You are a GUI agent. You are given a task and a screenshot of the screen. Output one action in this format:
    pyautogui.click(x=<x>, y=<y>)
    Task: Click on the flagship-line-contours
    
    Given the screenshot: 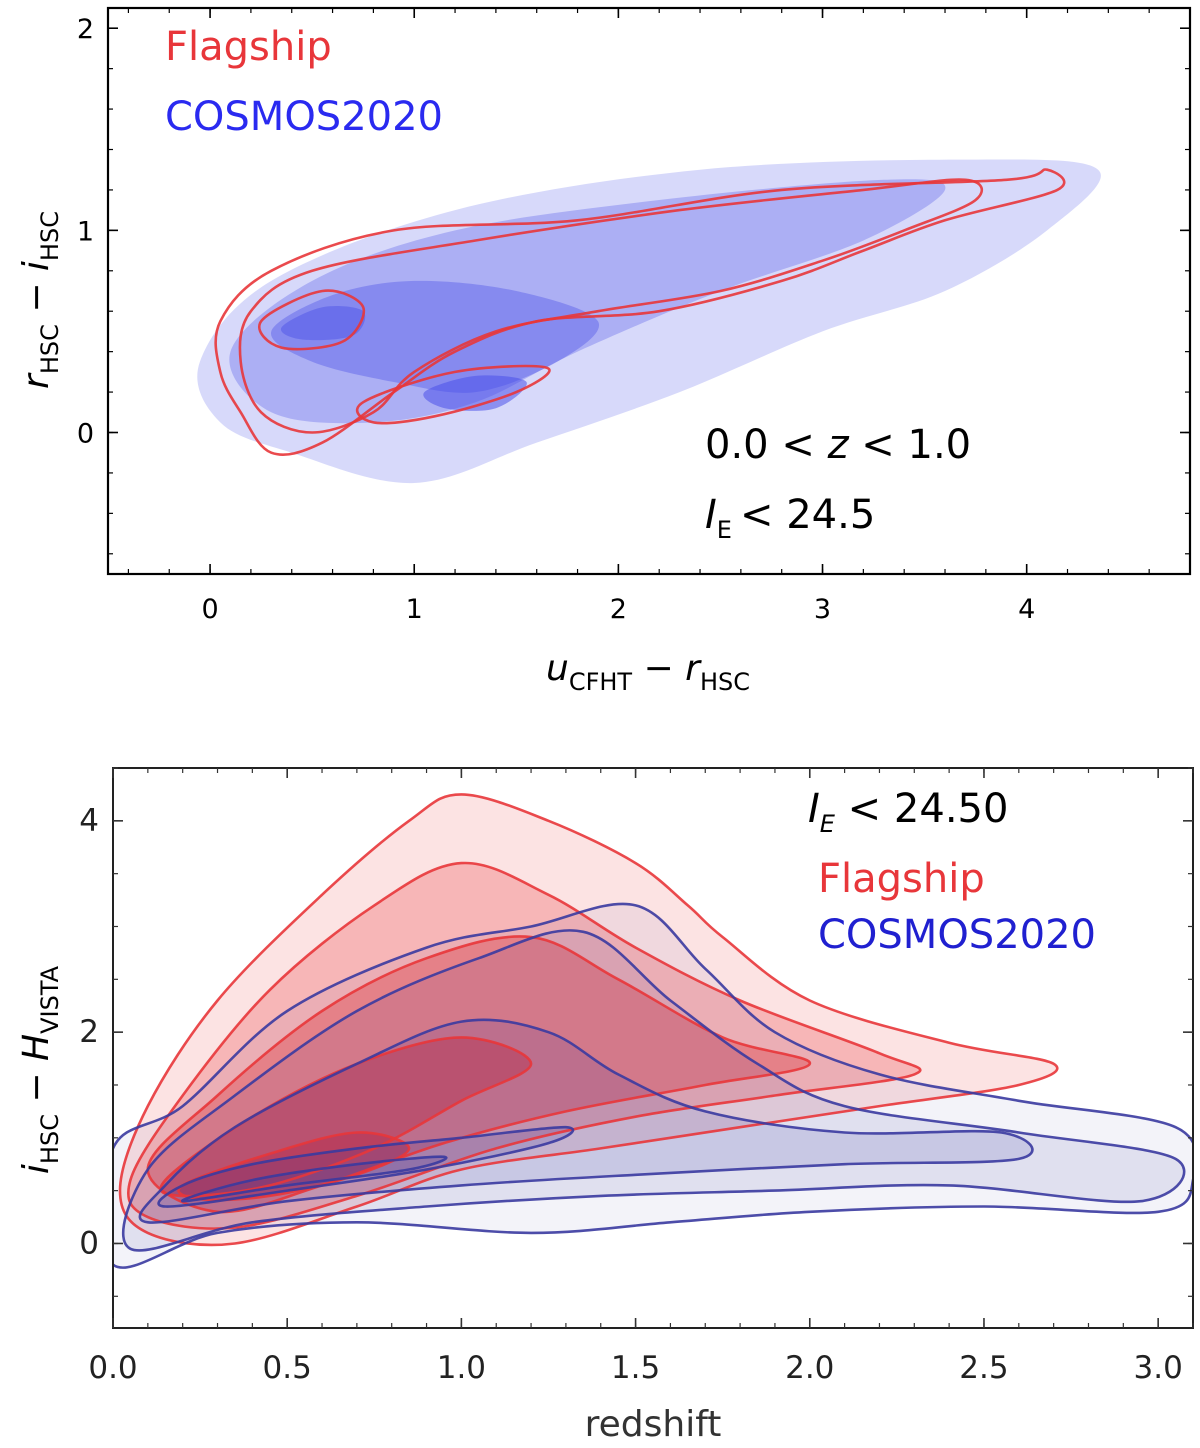 What is the action you would take?
    pyautogui.click(x=640, y=312)
    